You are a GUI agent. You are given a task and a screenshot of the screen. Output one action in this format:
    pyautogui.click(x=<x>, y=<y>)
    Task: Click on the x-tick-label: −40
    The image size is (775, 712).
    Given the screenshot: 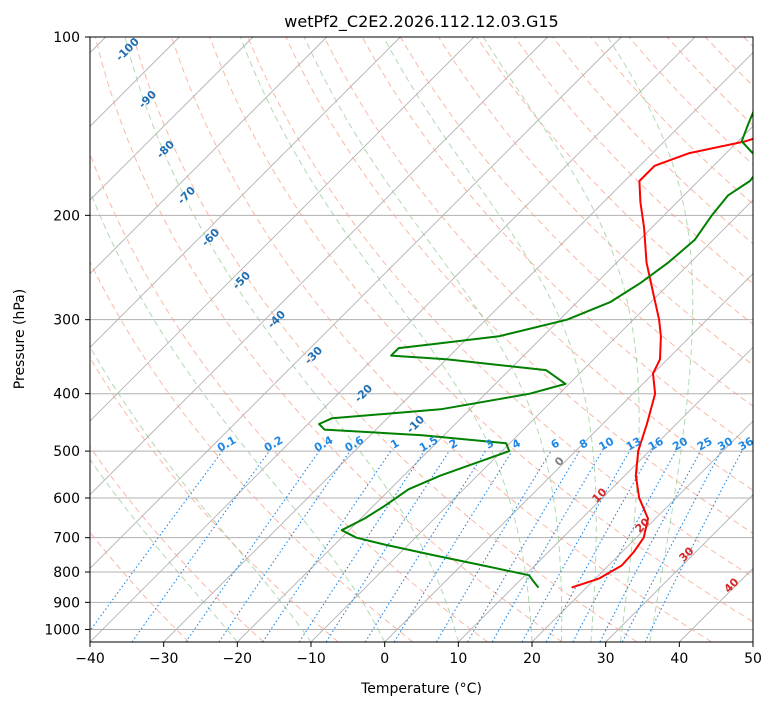 What is the action you would take?
    pyautogui.click(x=90, y=659)
    